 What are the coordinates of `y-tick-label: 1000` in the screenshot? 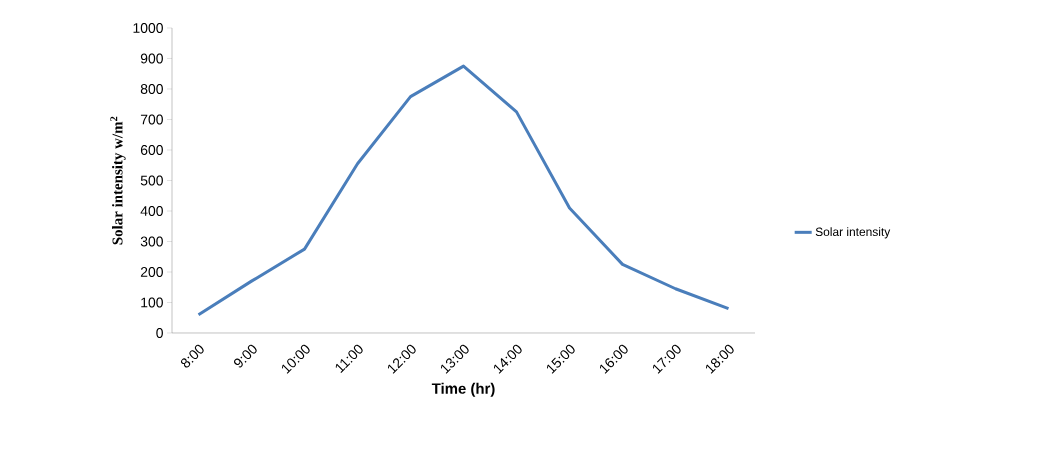 It's located at (148, 28).